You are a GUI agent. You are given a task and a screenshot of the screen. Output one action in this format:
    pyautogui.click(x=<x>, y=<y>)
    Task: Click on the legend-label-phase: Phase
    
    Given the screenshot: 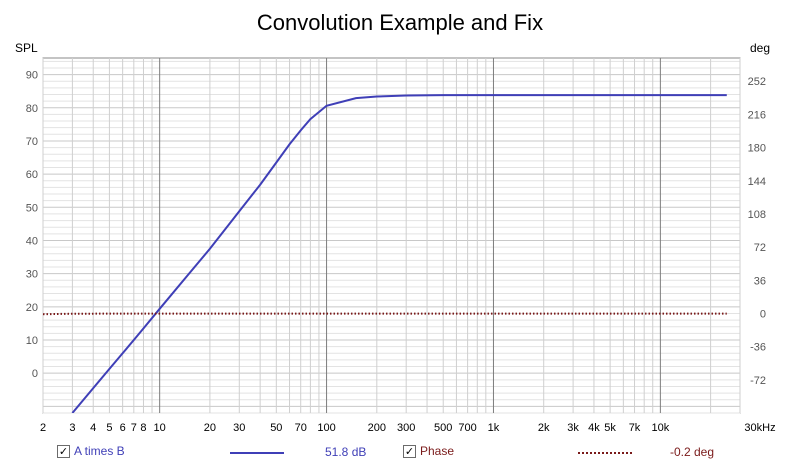 What is the action you would take?
    pyautogui.click(x=437, y=451)
    